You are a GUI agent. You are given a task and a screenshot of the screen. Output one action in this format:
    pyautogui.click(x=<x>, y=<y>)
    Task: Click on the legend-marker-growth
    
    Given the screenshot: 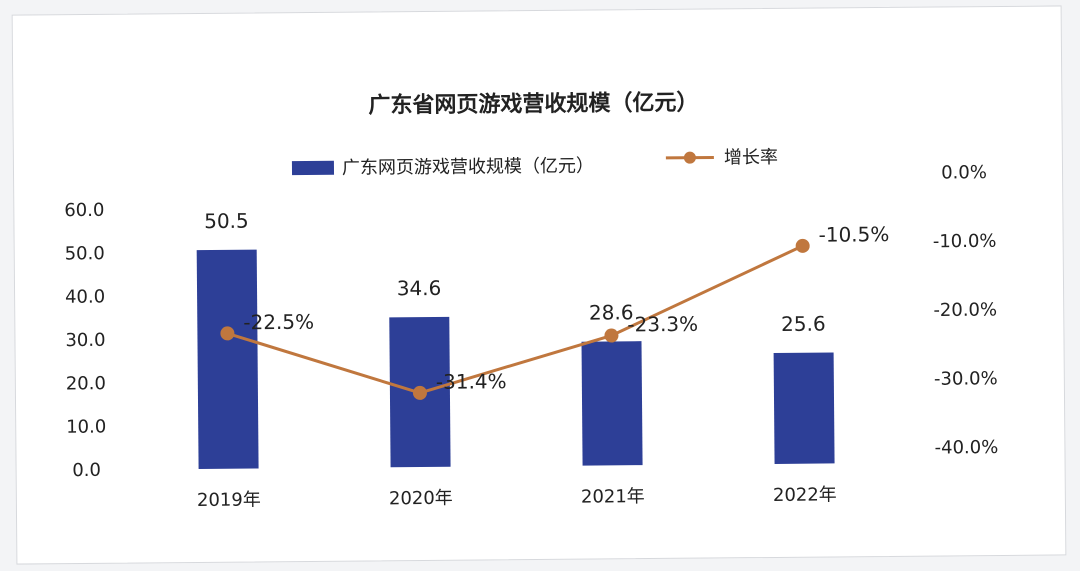 What is the action you would take?
    pyautogui.click(x=689, y=157)
    